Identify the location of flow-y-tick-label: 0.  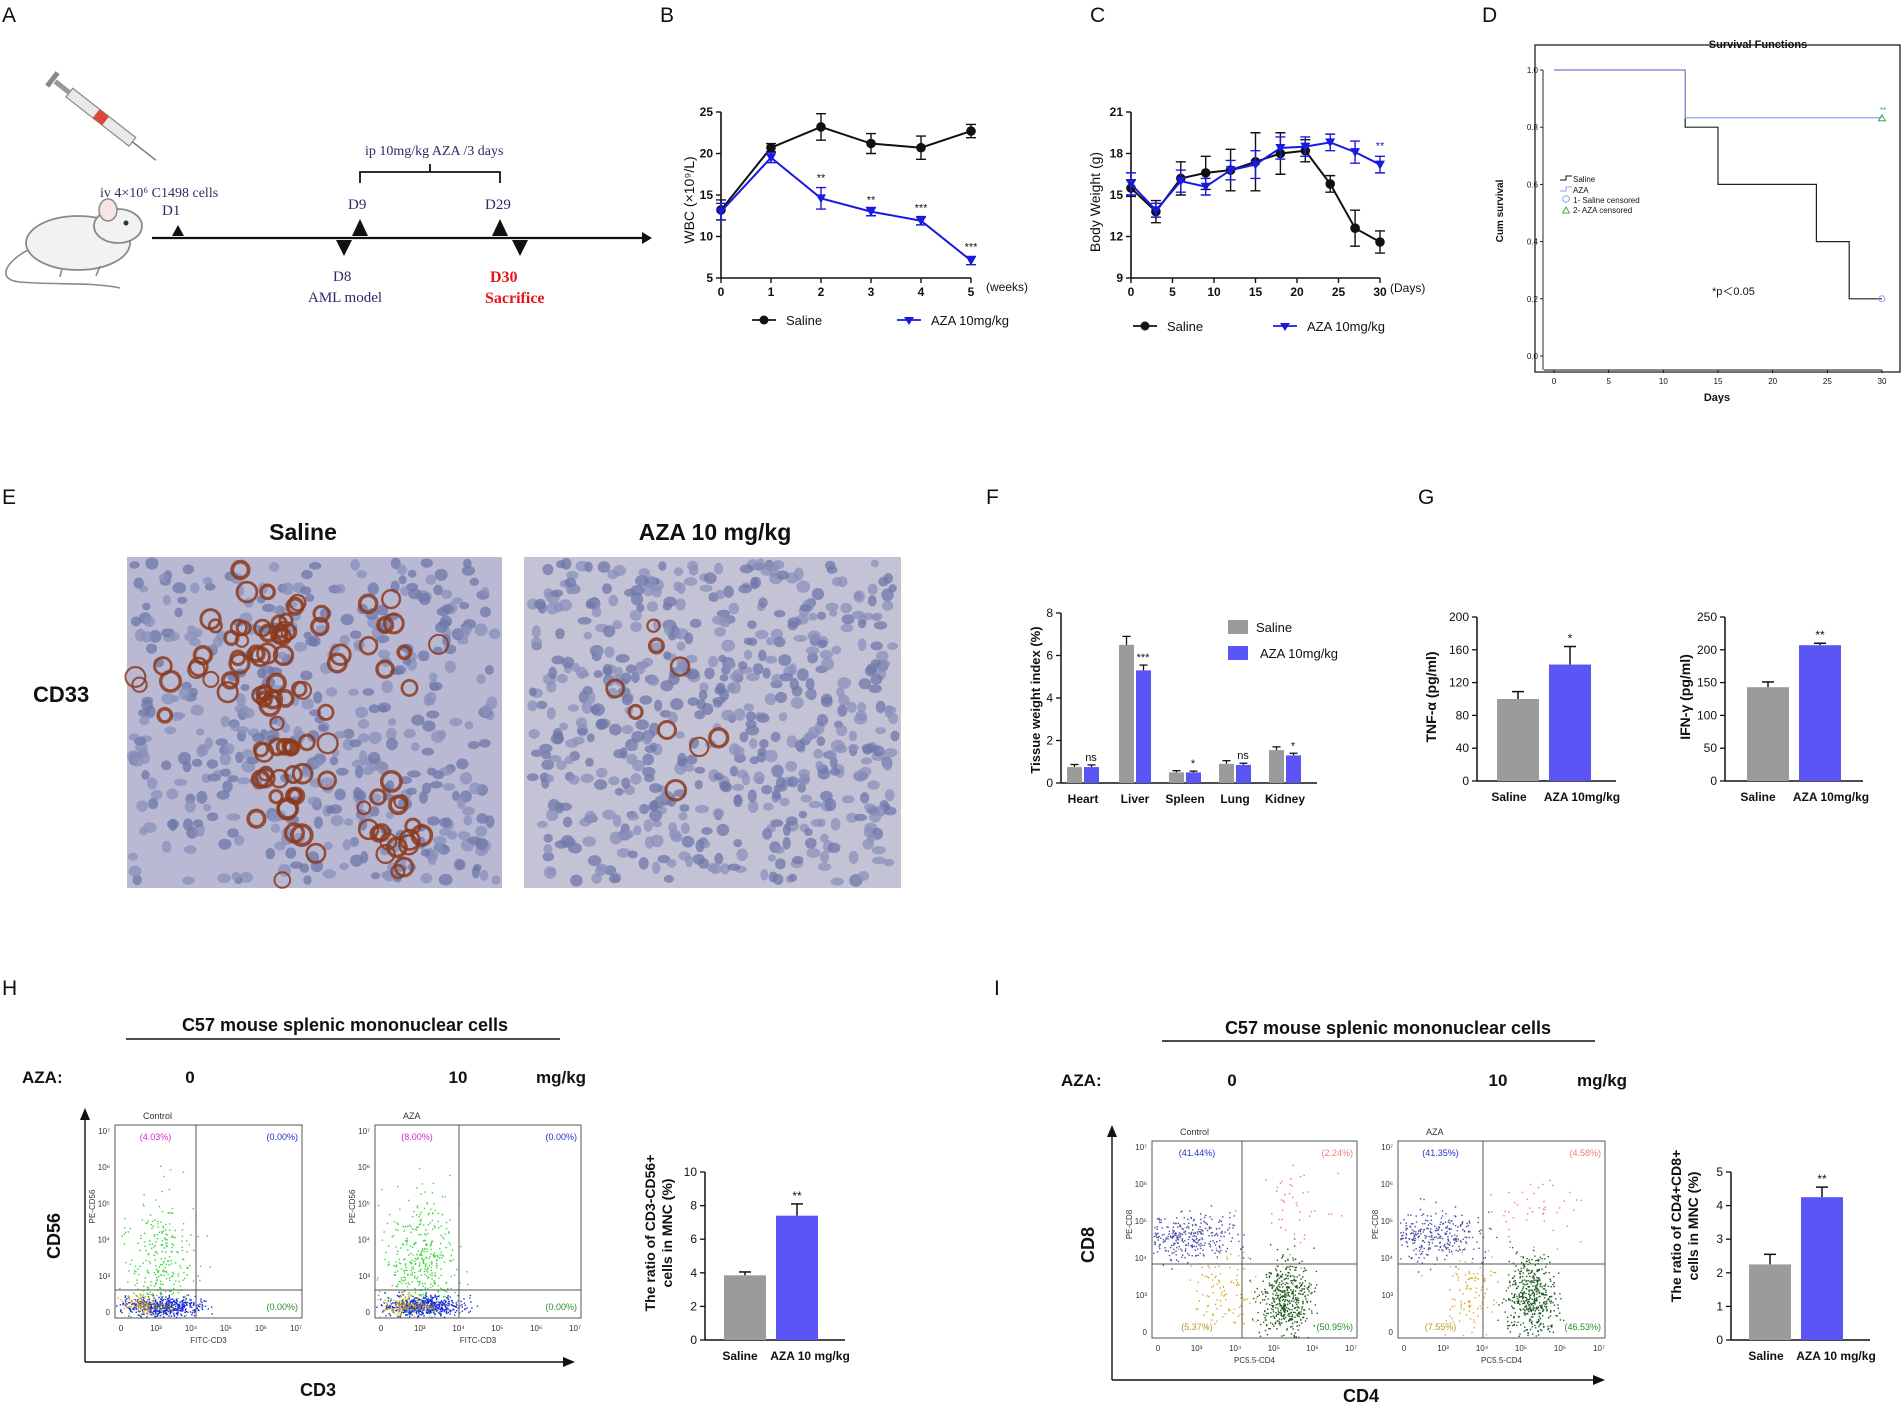
(368, 1312).